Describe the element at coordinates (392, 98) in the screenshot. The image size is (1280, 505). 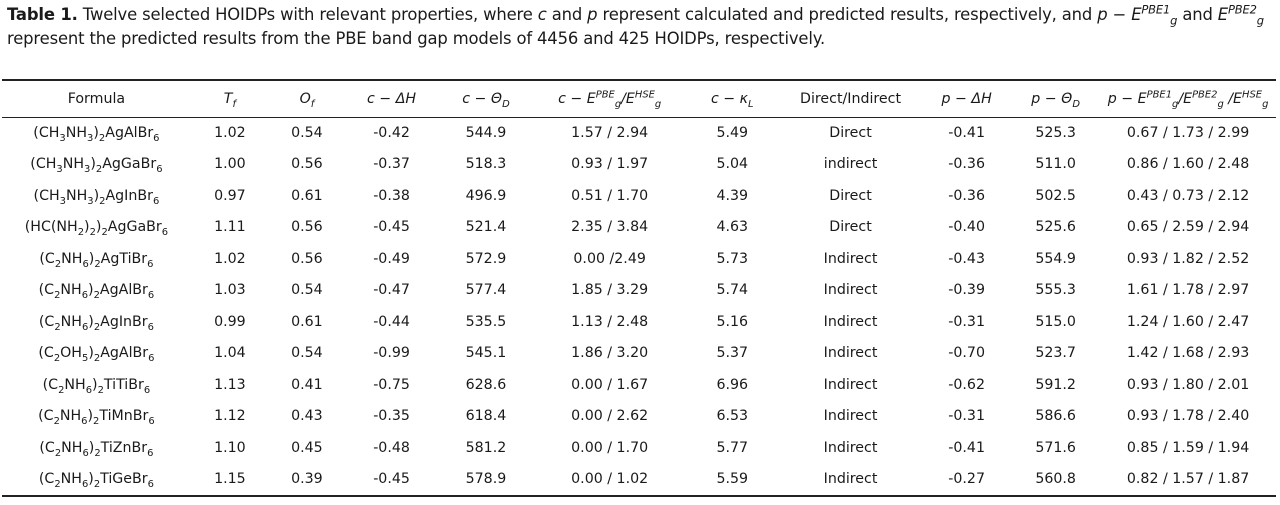
I see `header-c-dh: c − ΔH` at that location.